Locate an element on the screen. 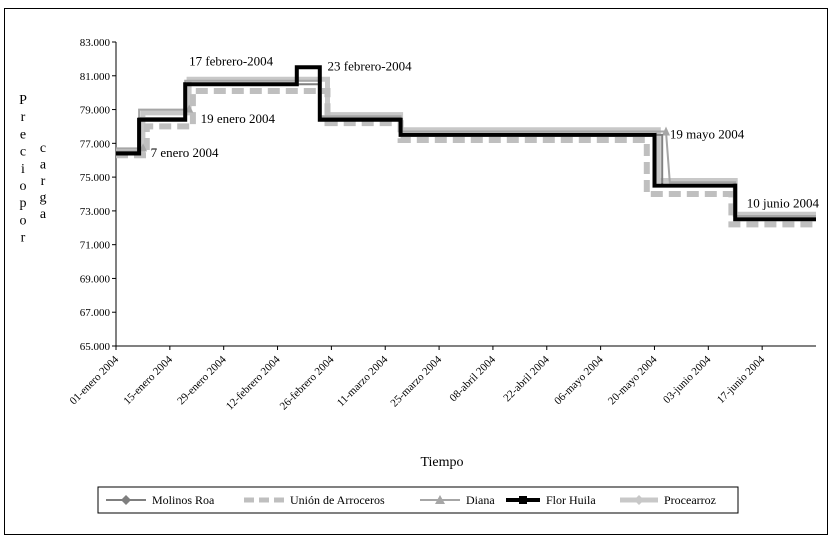 The image size is (828, 535). legend-label: Unión de Arroceros is located at coordinates (337, 500).